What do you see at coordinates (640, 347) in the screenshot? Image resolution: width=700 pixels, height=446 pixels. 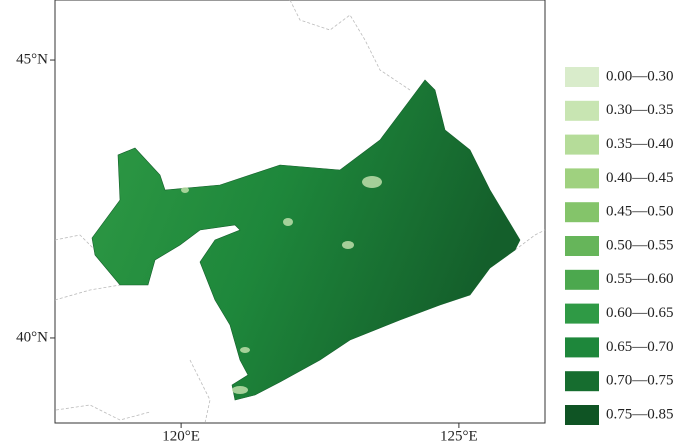 I see `legend-label: 0.65—0.70` at bounding box center [640, 347].